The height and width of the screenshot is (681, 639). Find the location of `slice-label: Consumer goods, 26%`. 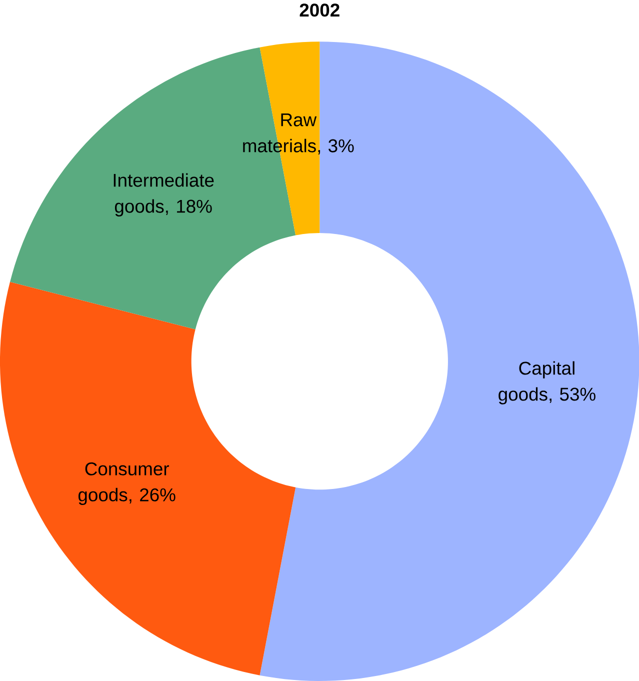

slice-label: Consumer goods, 26% is located at coordinates (127, 484).